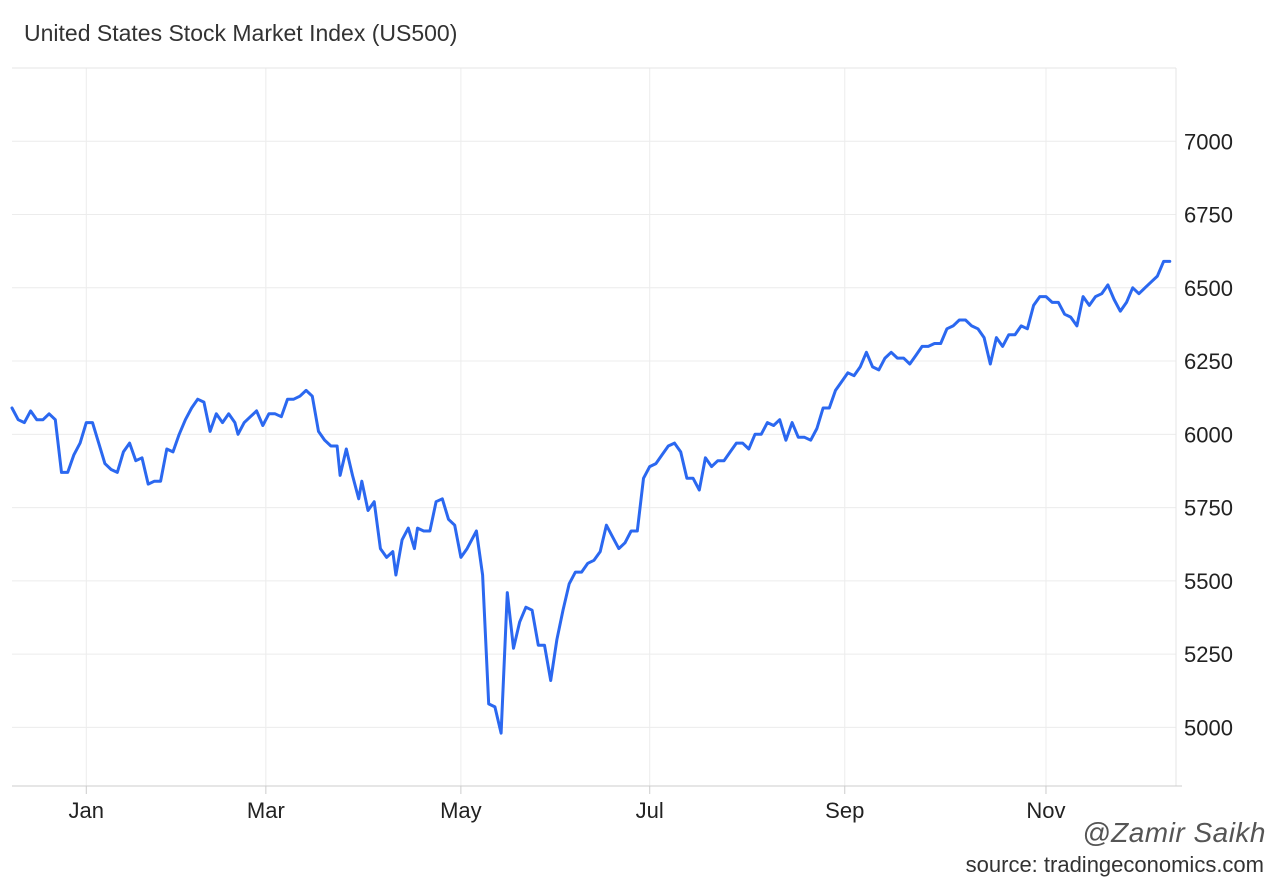 The height and width of the screenshot is (887, 1280). What do you see at coordinates (86, 810) in the screenshot?
I see `x-tick-label: Jan` at bounding box center [86, 810].